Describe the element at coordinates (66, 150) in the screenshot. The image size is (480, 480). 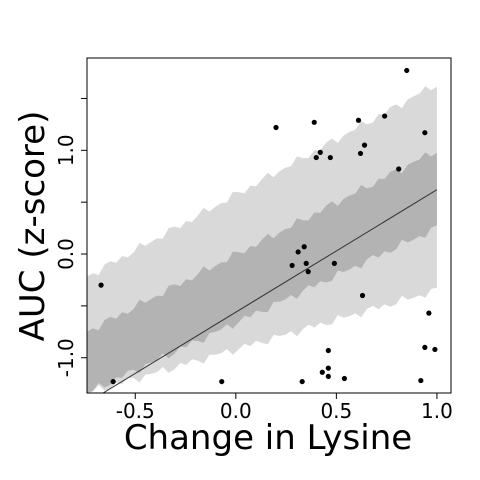
I see `y-tick-label: 1.0` at that location.